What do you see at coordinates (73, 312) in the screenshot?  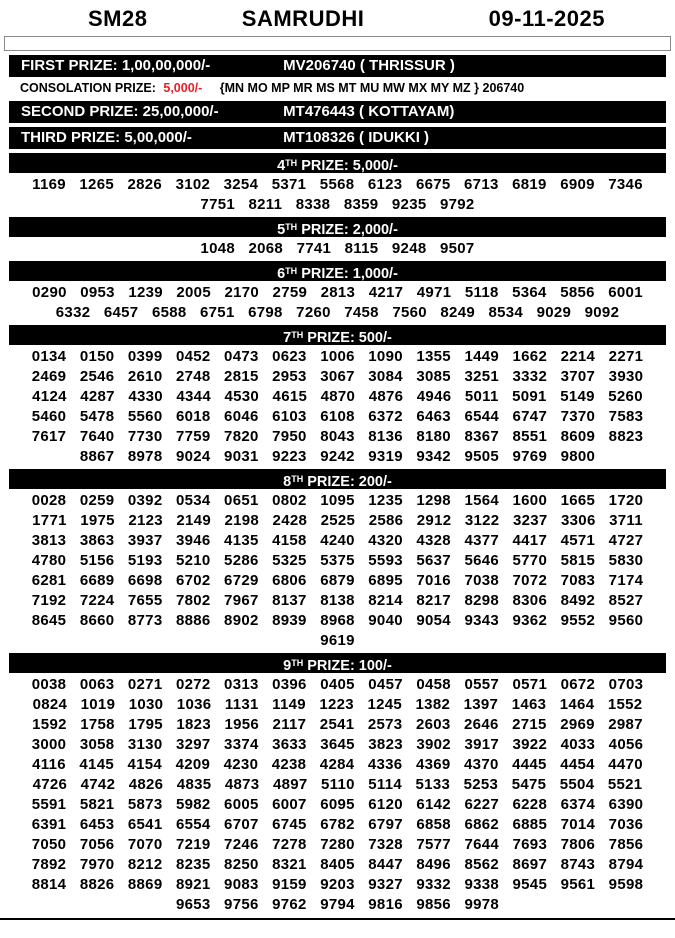 I see `prize-number: 6332` at bounding box center [73, 312].